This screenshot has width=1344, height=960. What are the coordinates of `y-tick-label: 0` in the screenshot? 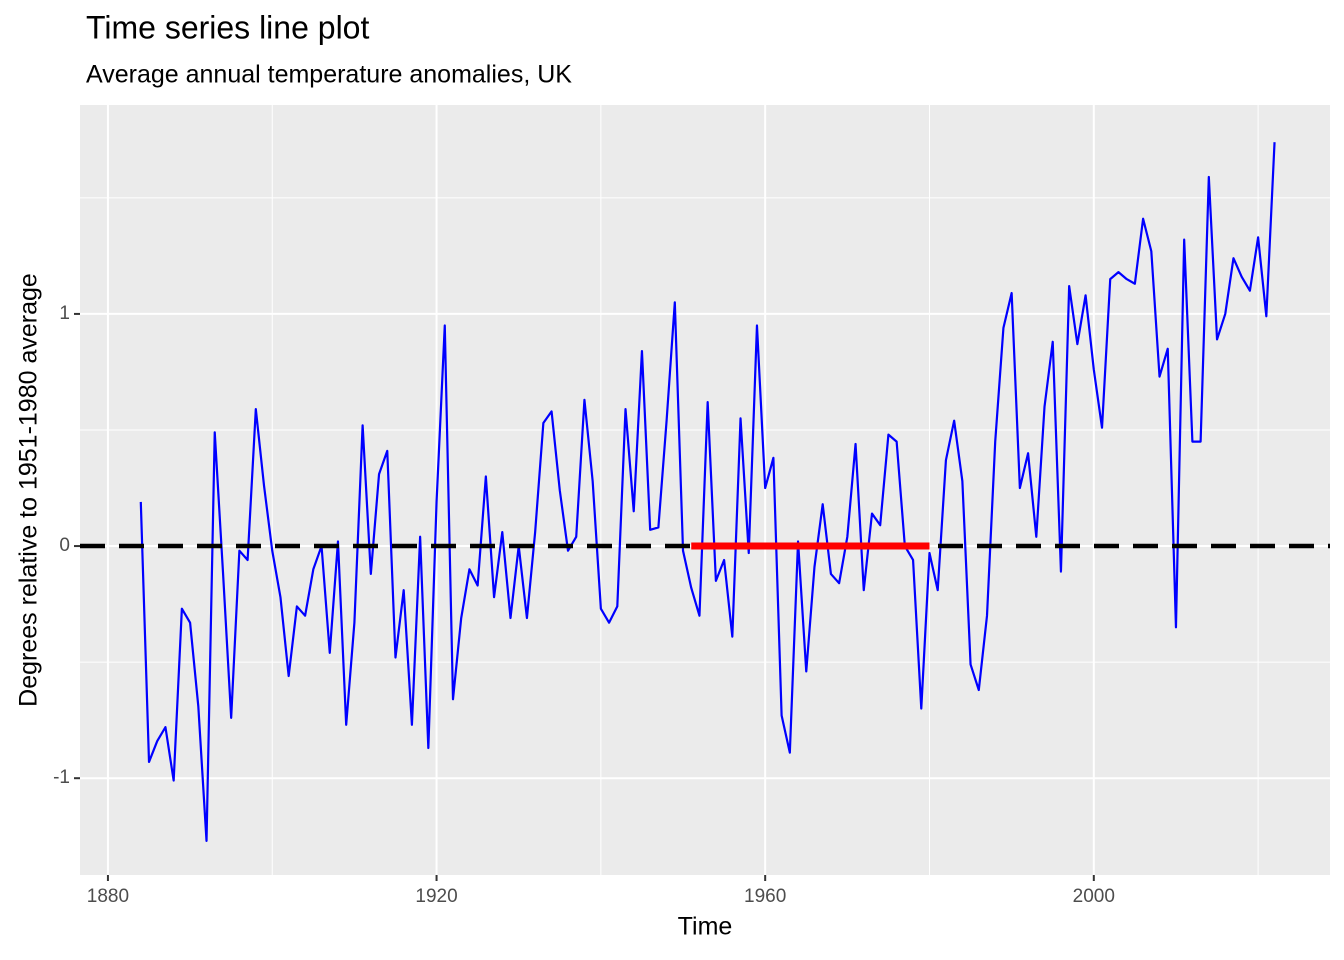 It's located at (64, 545).